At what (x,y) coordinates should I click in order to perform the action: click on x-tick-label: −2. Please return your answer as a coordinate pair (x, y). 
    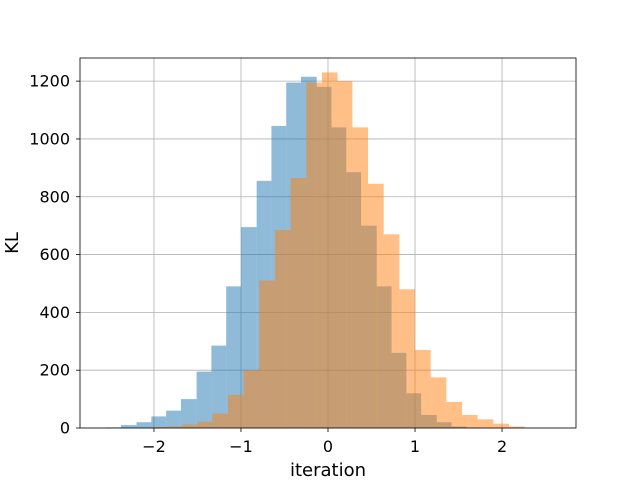
    Looking at the image, I should click on (154, 446).